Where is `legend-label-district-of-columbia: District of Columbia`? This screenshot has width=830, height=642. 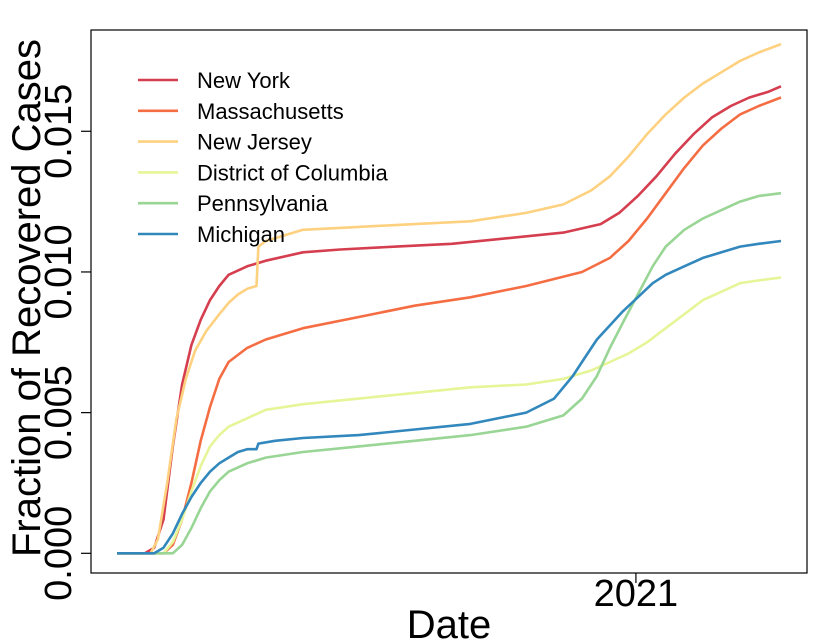 legend-label-district-of-columbia: District of Columbia is located at coordinates (292, 172).